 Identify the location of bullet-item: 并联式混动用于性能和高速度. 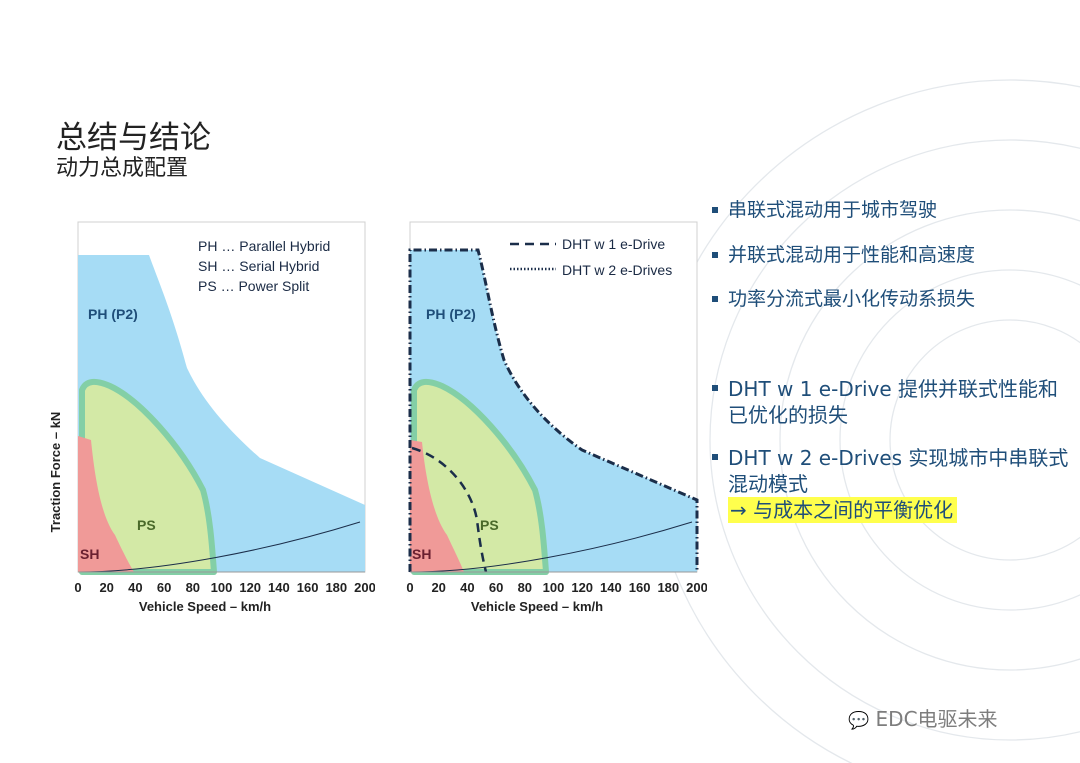
(892, 255).